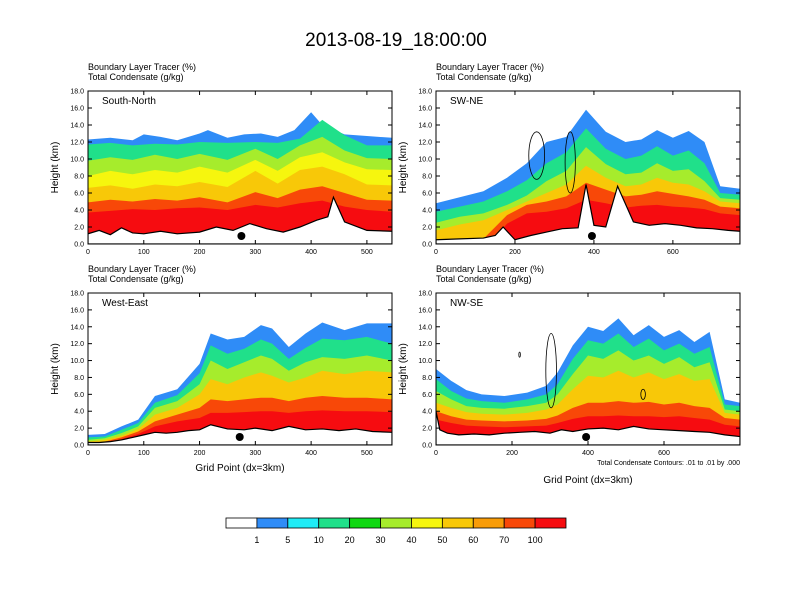 The height and width of the screenshot is (612, 792). I want to click on colorbar-label: 100, so click(535, 540).